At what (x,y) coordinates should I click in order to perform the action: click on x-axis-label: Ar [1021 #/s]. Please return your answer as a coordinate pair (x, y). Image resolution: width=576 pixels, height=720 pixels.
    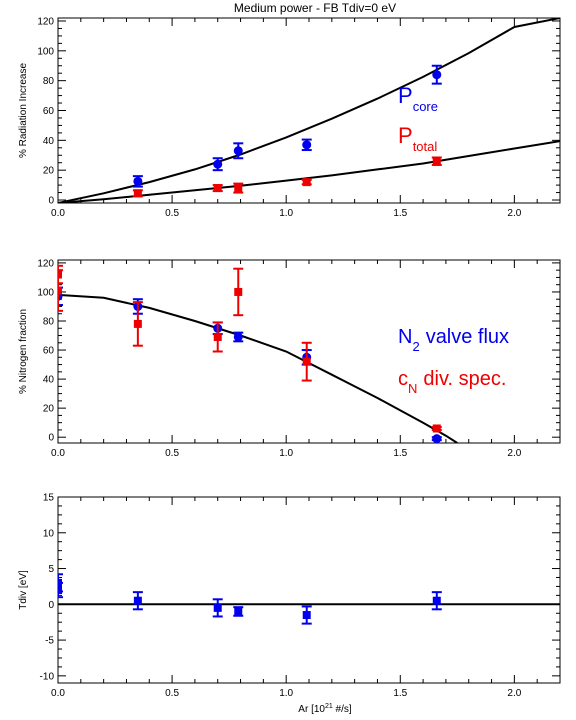
    Looking at the image, I should click on (325, 709).